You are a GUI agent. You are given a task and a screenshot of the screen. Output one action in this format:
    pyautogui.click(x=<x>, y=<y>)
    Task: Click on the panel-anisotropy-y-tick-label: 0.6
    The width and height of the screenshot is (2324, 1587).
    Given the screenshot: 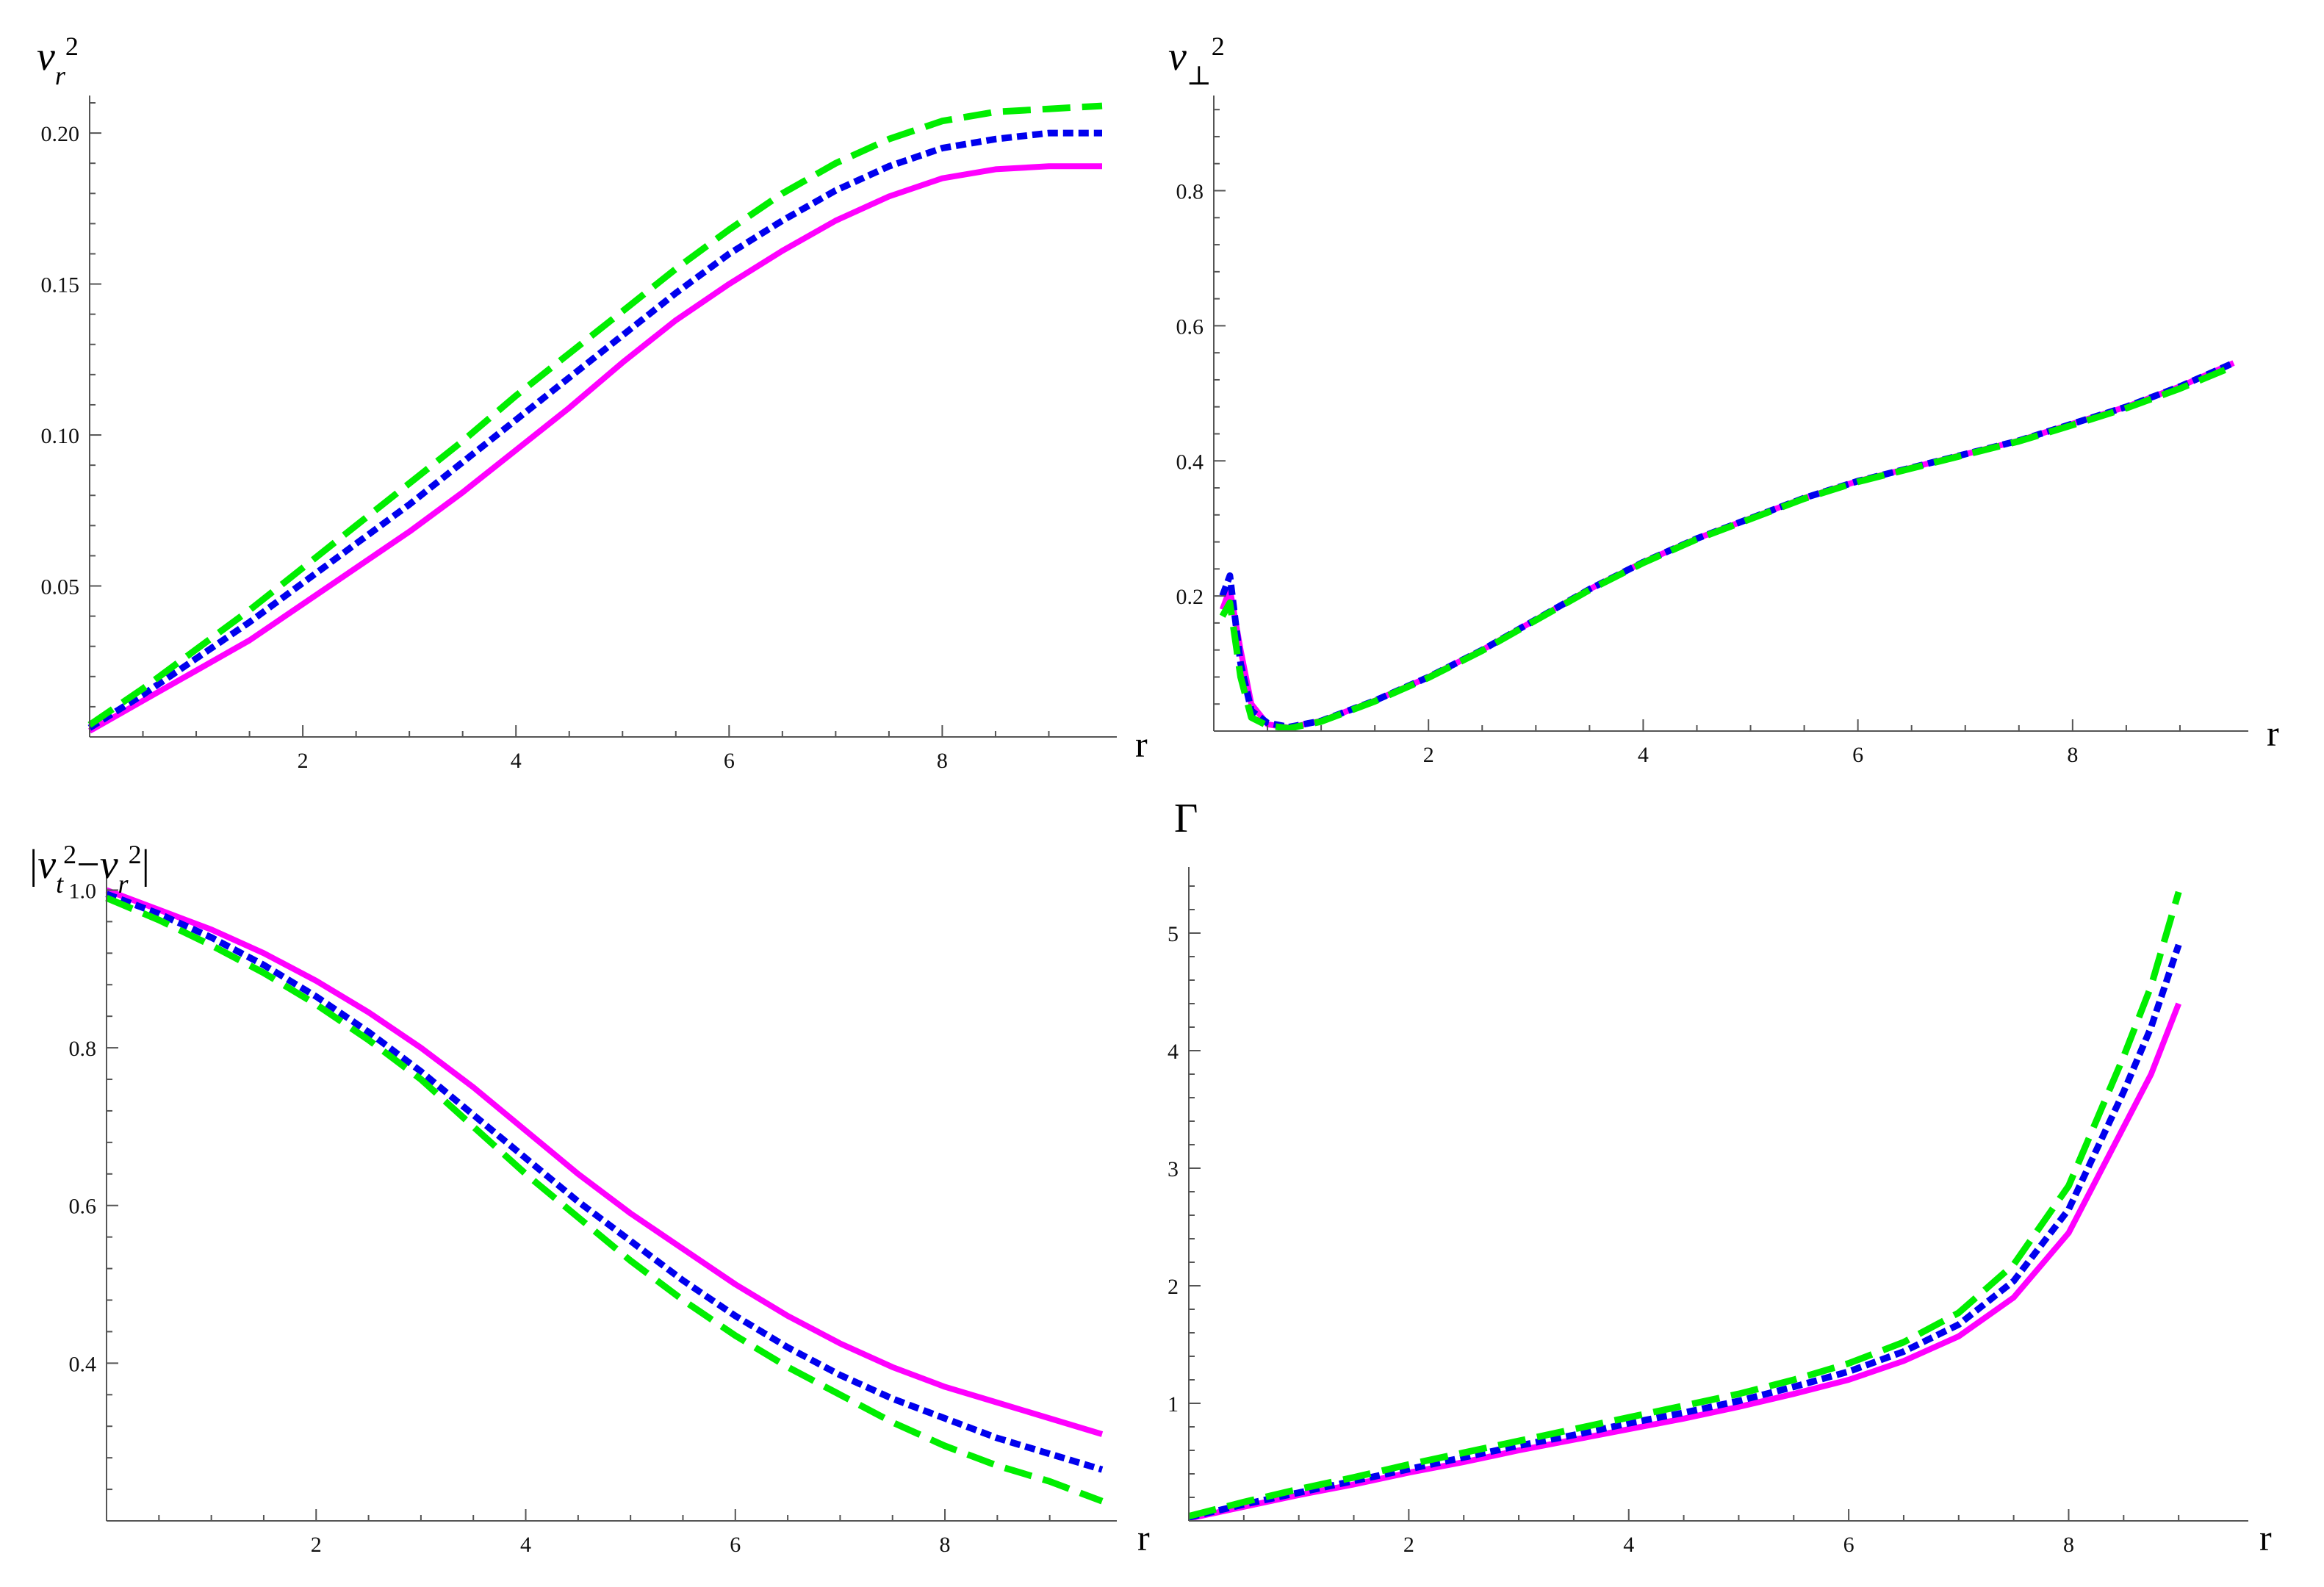 What is the action you would take?
    pyautogui.click(x=83, y=1207)
    